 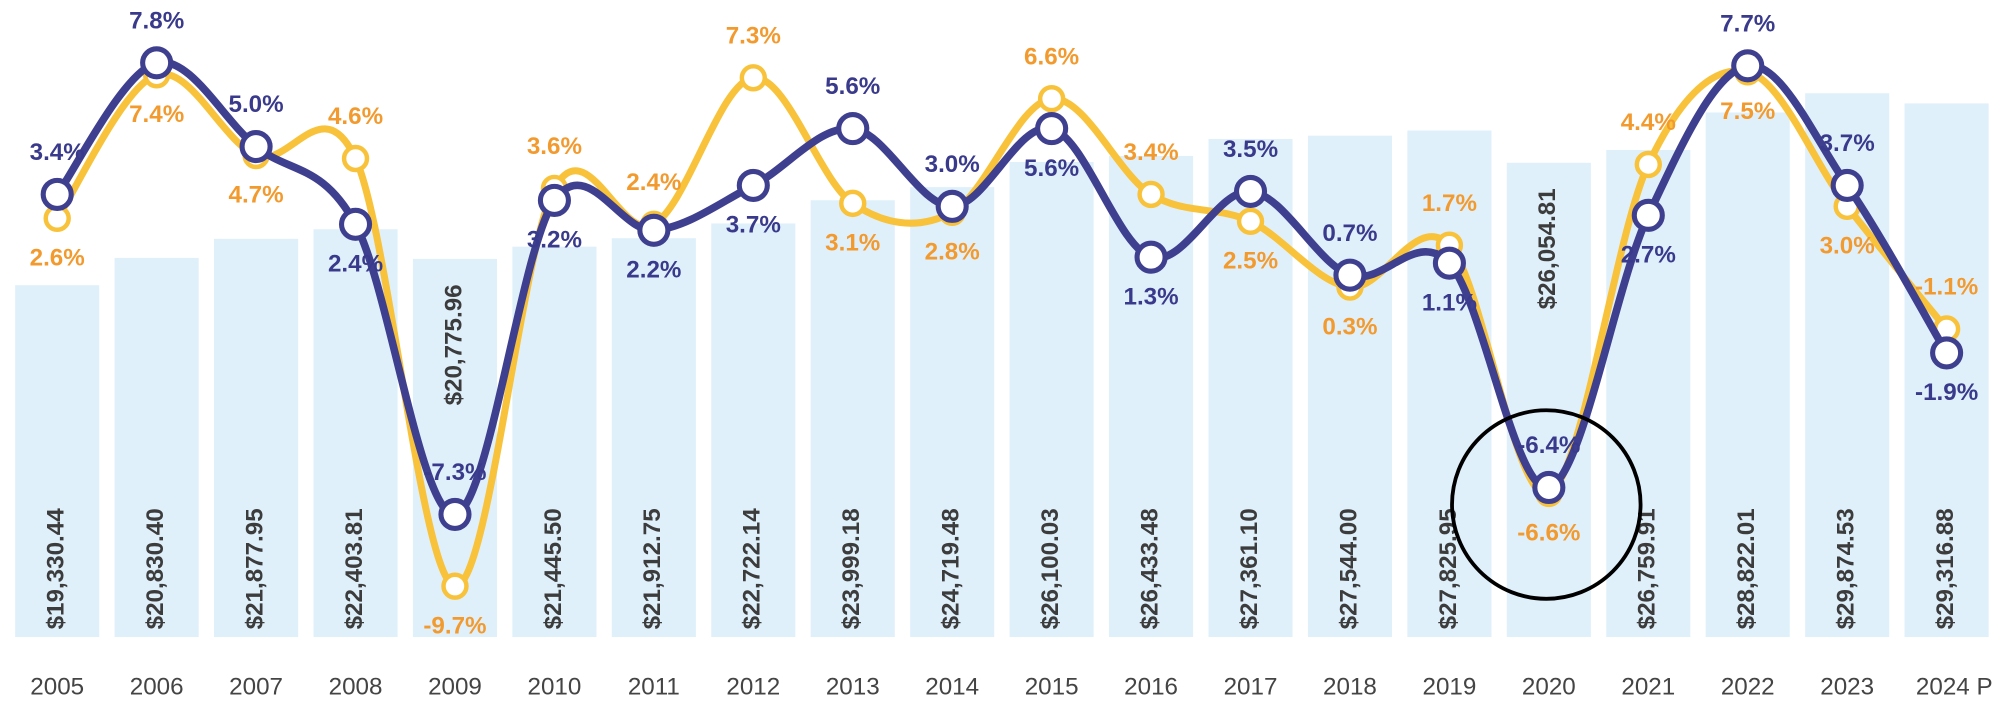 What do you see at coordinates (1250, 149) in the screenshot?
I see `line-value-label: 3.5%` at bounding box center [1250, 149].